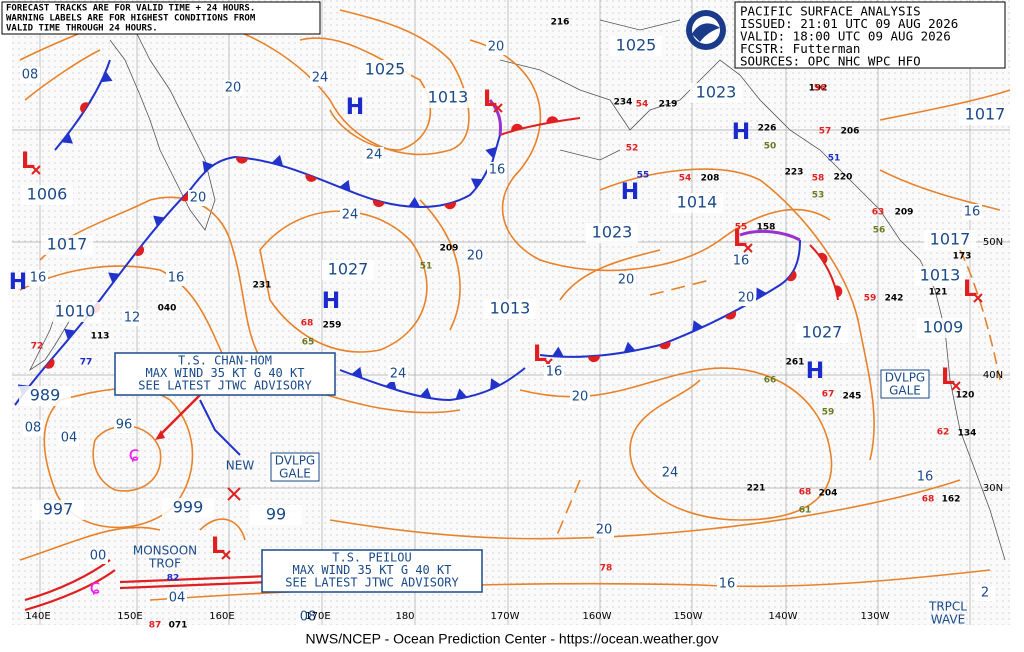  Describe the element at coordinates (850, 132) in the screenshot. I see `station-value: 206` at that location.